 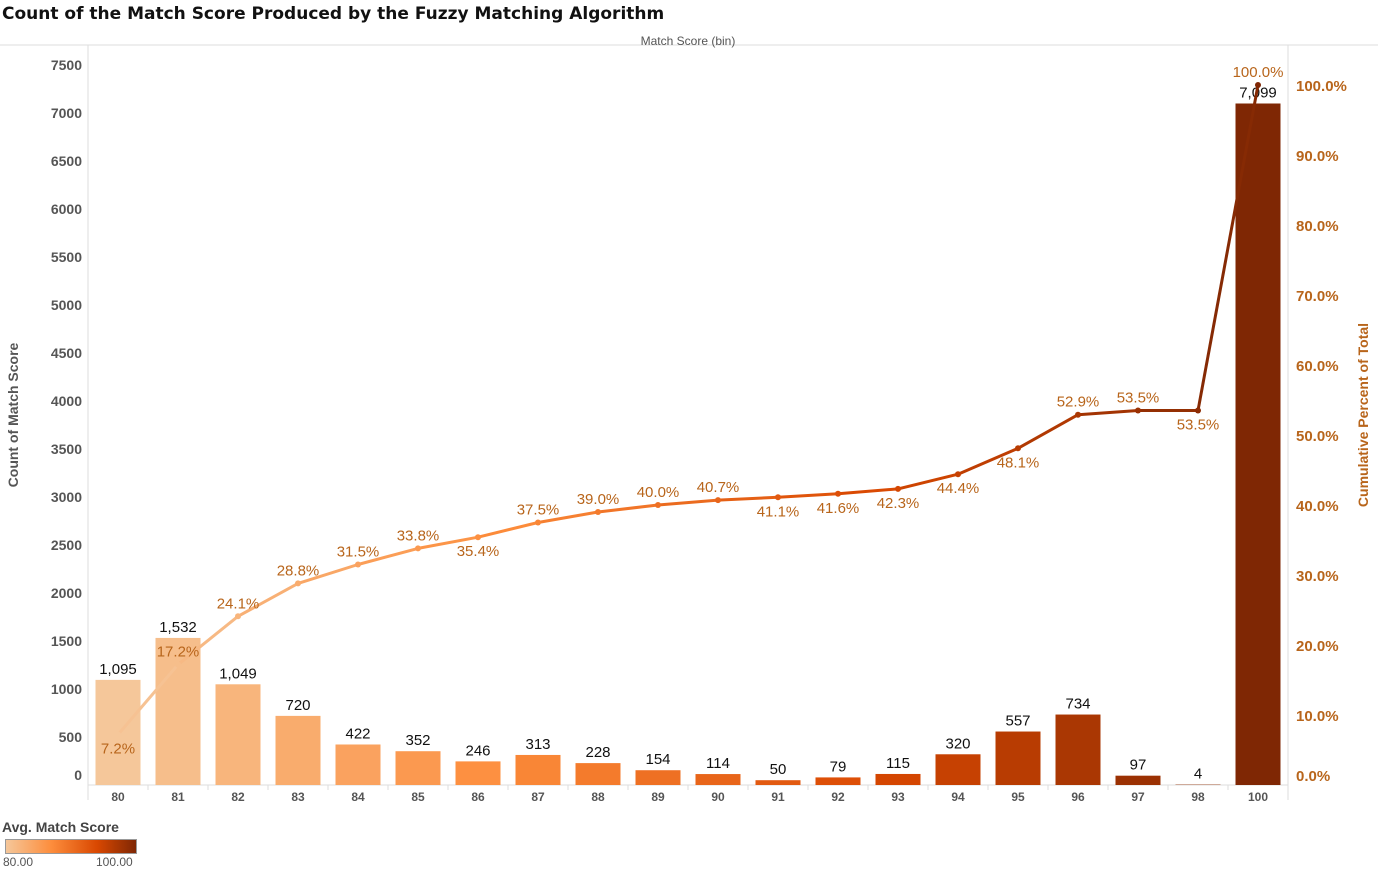 I want to click on x-tick-label: 90, so click(x=718, y=797).